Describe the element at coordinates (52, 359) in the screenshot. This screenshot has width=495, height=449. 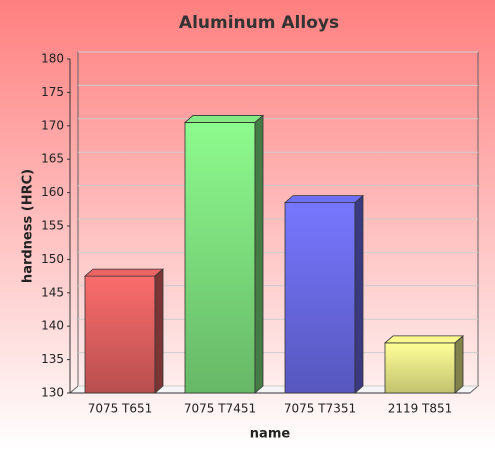
I see `y-tick-label: 135` at that location.